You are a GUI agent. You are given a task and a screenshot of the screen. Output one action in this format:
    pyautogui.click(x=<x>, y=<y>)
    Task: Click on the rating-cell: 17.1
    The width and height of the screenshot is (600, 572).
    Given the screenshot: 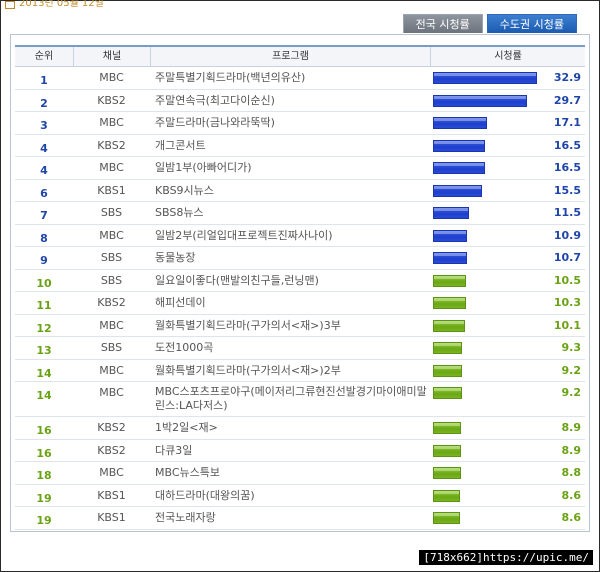 What is the action you would take?
    pyautogui.click(x=507, y=123)
    